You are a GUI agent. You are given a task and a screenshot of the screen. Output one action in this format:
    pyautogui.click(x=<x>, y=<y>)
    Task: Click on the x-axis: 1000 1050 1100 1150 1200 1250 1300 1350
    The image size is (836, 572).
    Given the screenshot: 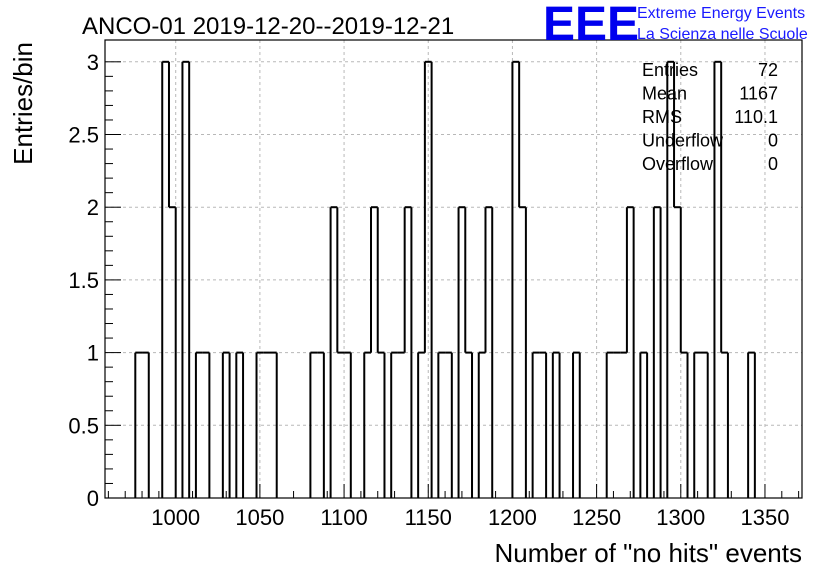 What is the action you would take?
    pyautogui.click(x=453, y=507)
    